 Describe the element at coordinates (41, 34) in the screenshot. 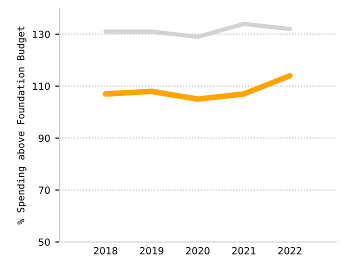

I see `y-tick-label: 130` at that location.